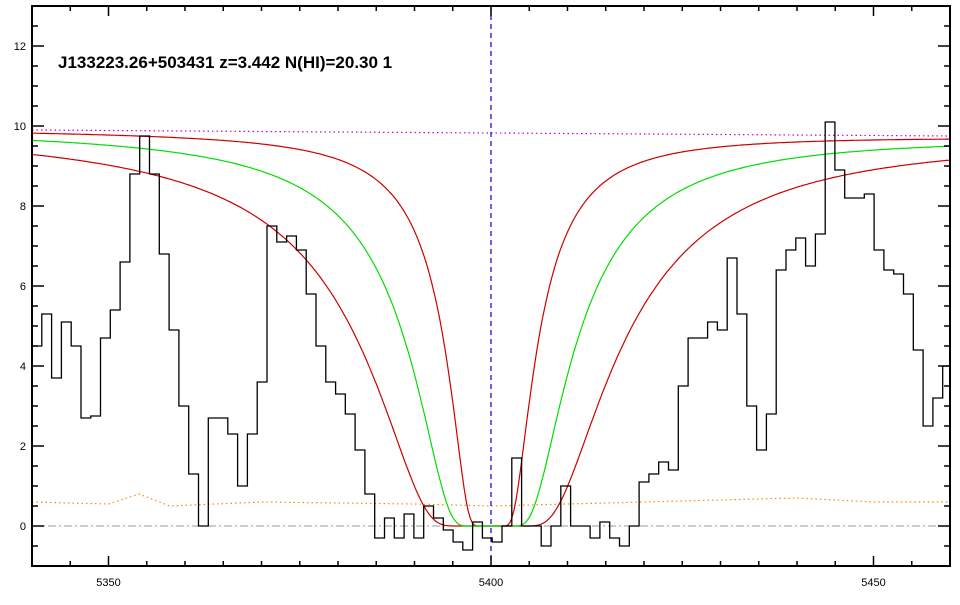  What do you see at coordinates (225, 62) in the screenshot?
I see `chart-title: J133223.26+503431 z=3.442 N(HI)=20.30 1` at bounding box center [225, 62].